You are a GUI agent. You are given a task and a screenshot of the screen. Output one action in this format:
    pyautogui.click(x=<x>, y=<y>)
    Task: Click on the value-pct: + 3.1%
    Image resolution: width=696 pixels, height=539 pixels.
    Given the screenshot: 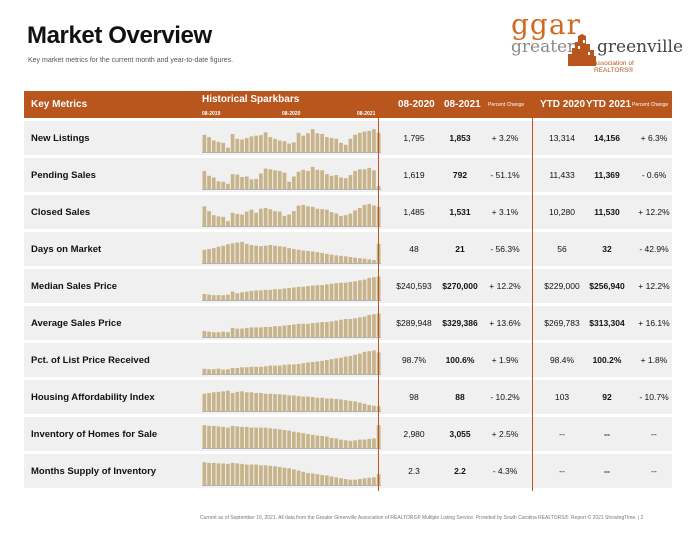 What is the action you would take?
    pyautogui.click(x=505, y=212)
    